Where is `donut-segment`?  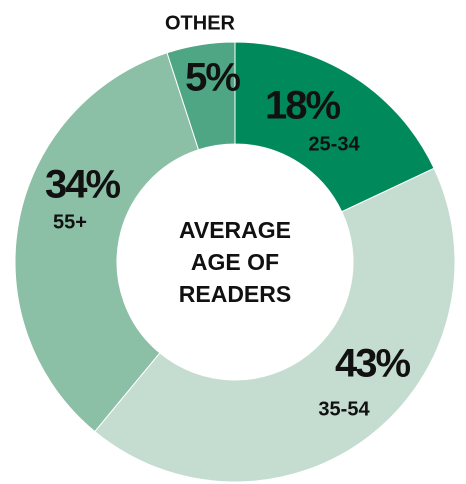 donut-segment is located at coordinates (201, 96).